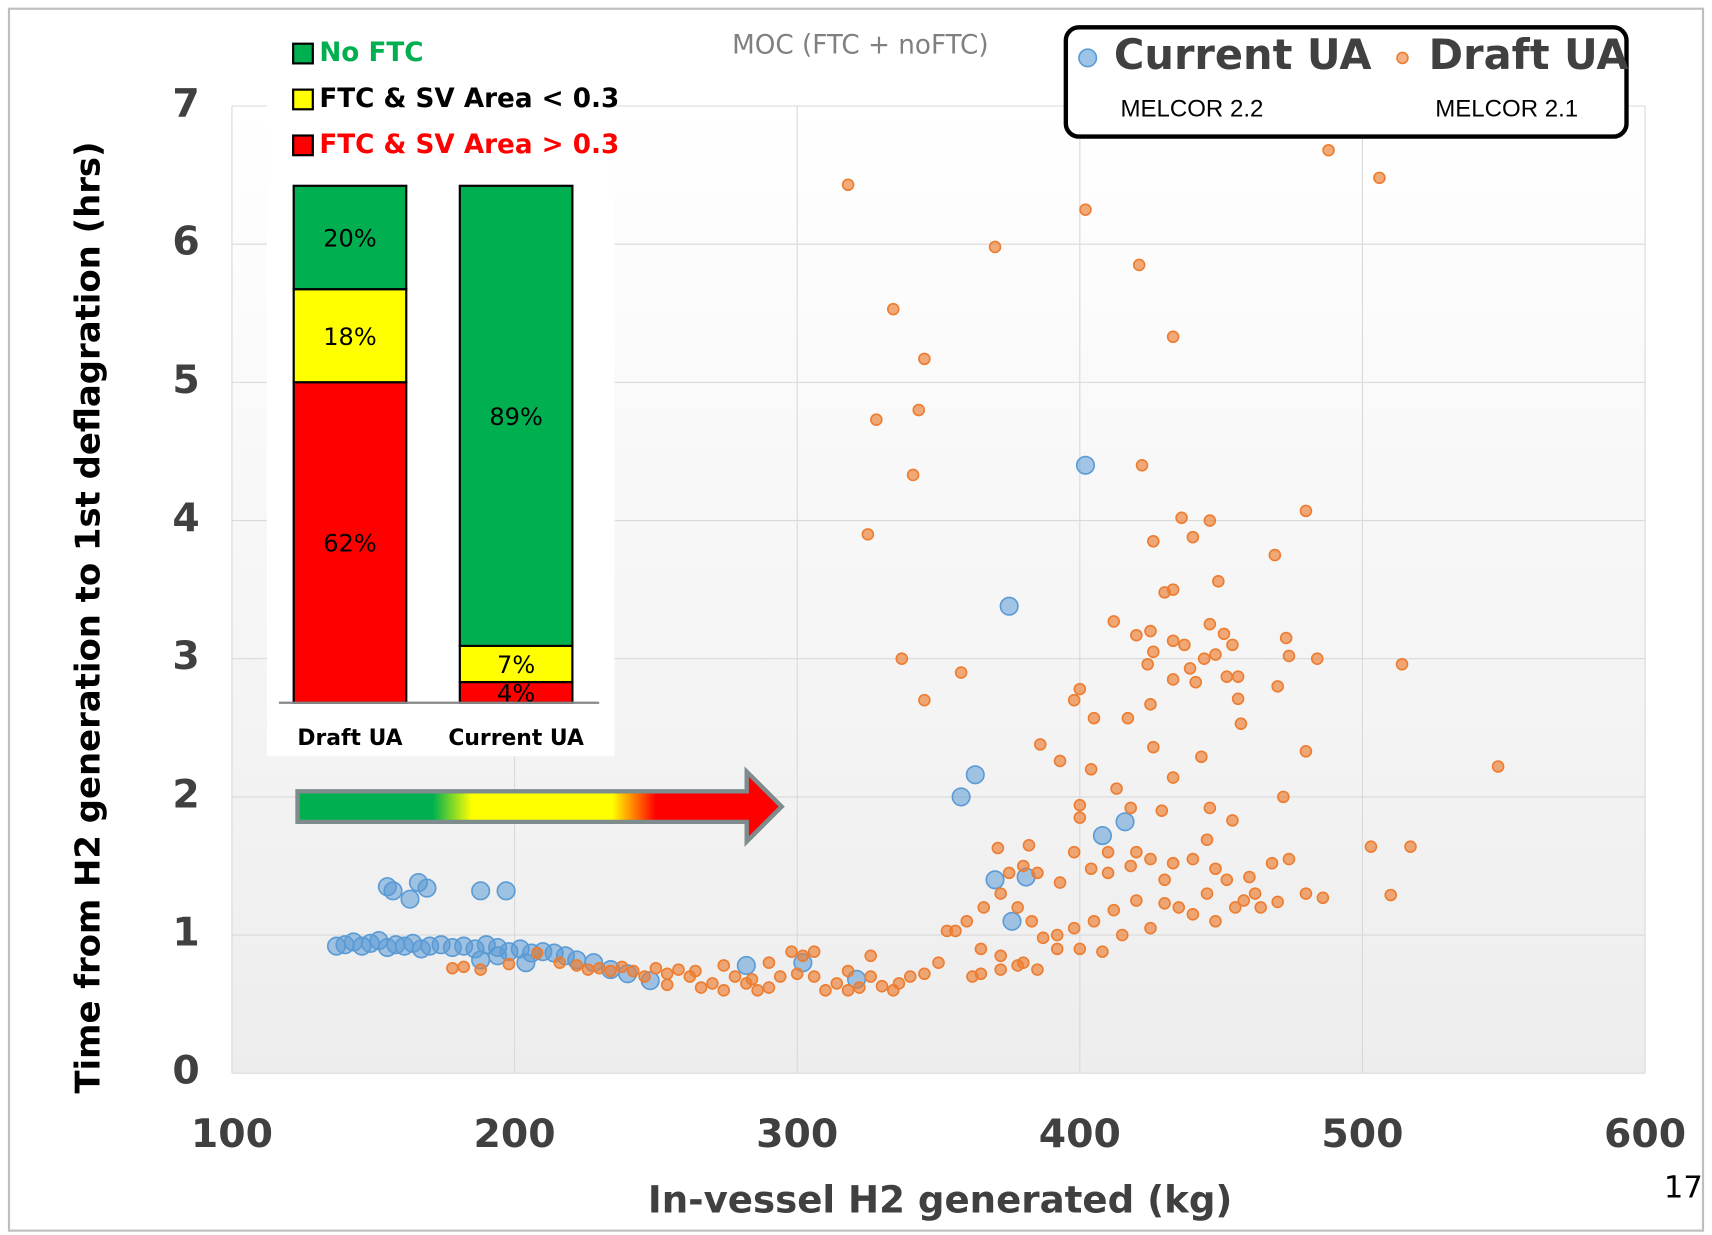  What do you see at coordinates (232, 1134) in the screenshot?
I see `x-tick-label: 100` at bounding box center [232, 1134].